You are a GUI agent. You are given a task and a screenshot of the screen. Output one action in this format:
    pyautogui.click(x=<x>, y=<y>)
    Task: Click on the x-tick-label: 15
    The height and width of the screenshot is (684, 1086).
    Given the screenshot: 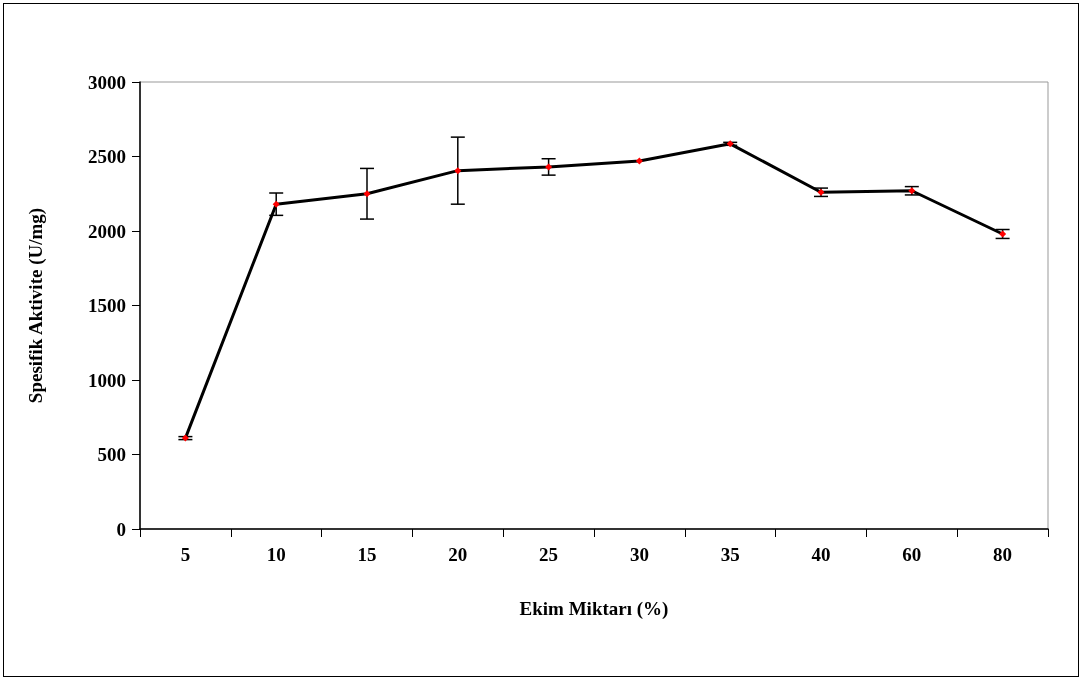 What is the action you would take?
    pyautogui.click(x=367, y=554)
    